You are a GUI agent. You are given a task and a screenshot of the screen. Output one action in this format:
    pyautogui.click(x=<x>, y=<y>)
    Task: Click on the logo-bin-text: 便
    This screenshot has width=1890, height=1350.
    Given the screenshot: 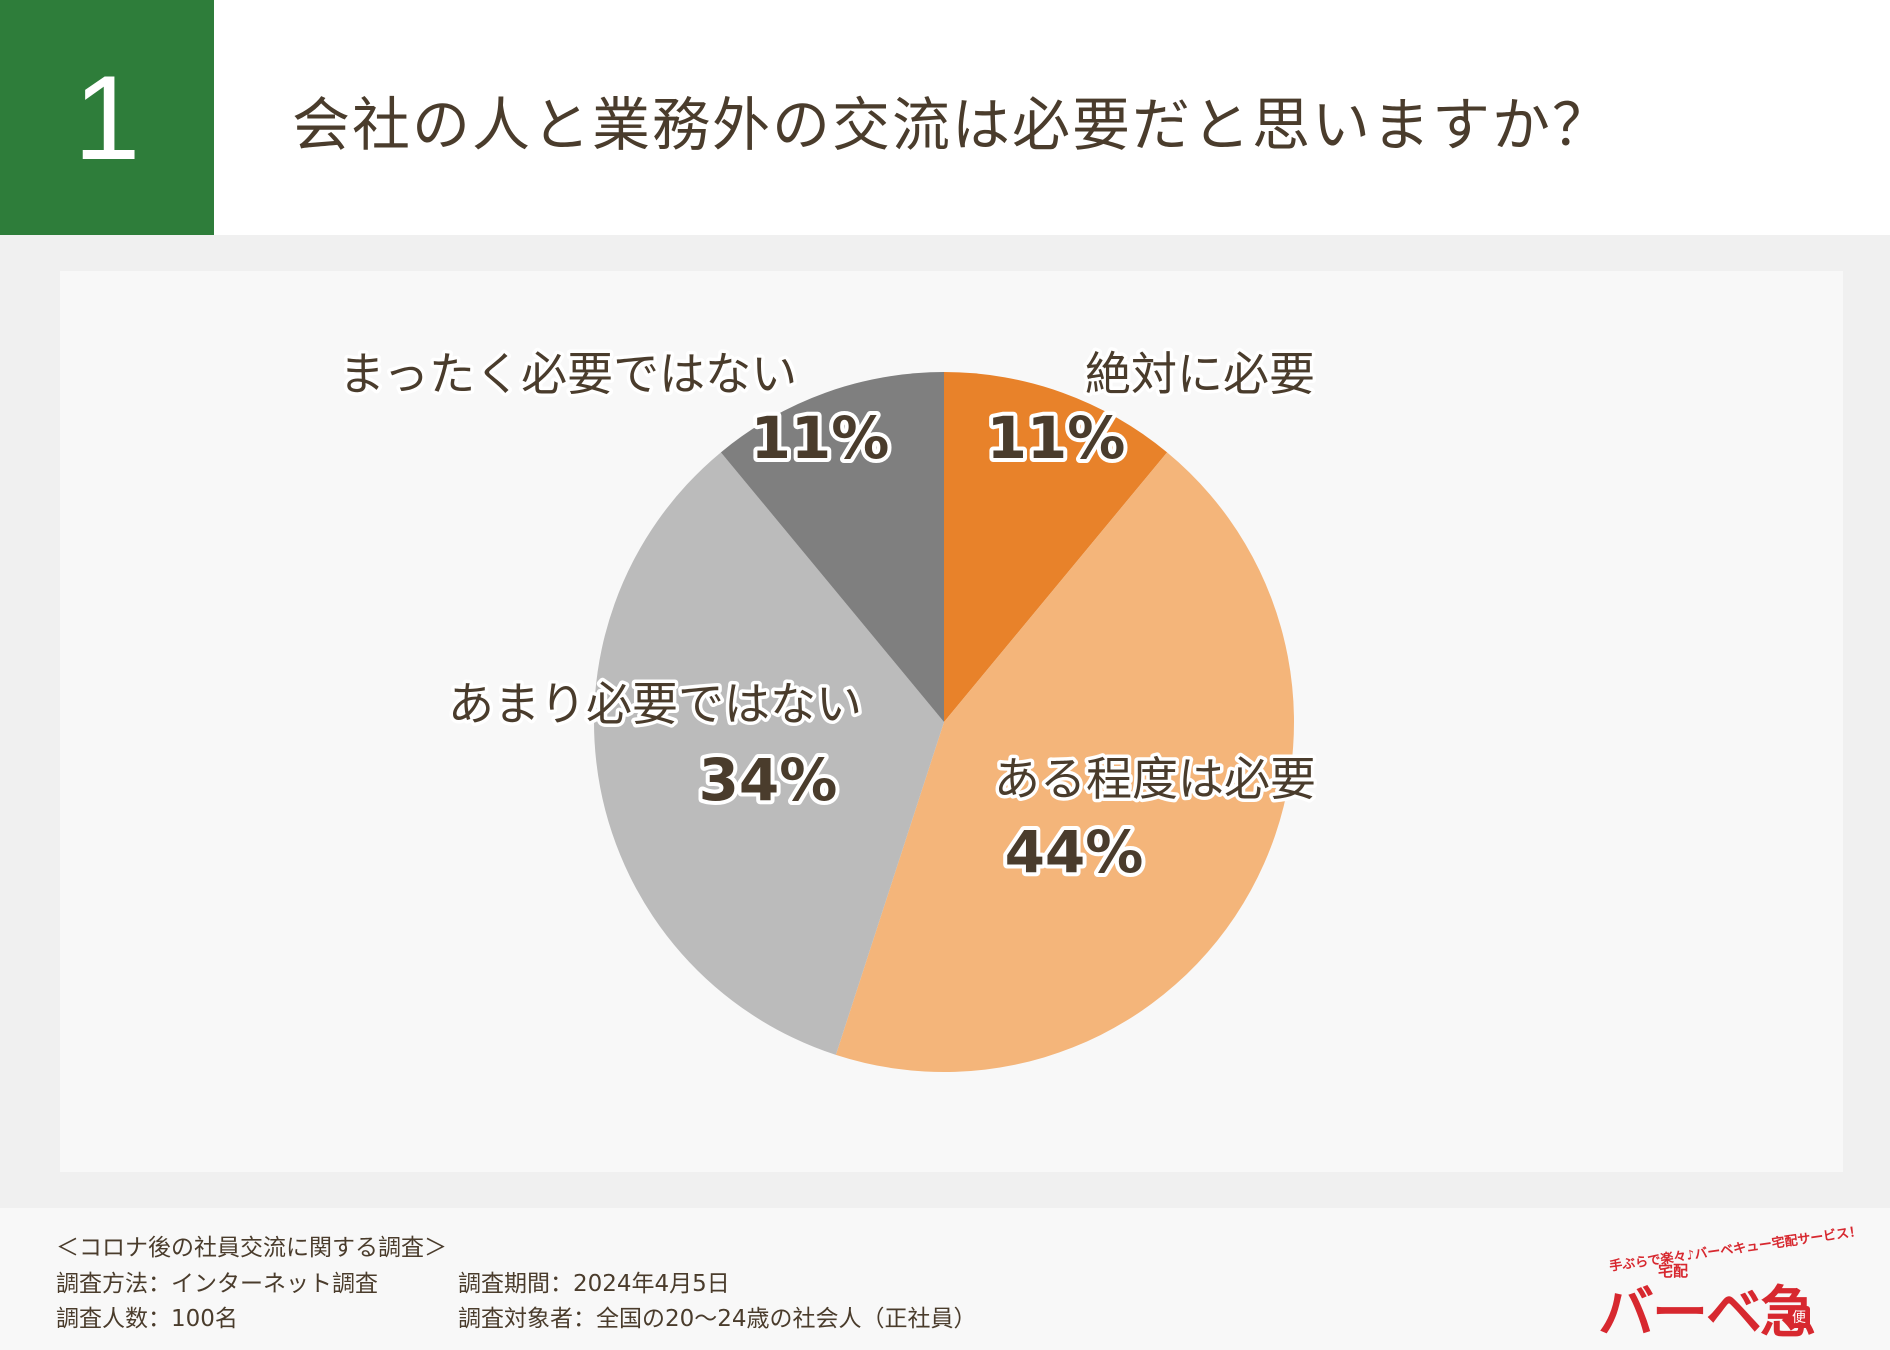 What is the action you would take?
    pyautogui.click(x=1799, y=1317)
    